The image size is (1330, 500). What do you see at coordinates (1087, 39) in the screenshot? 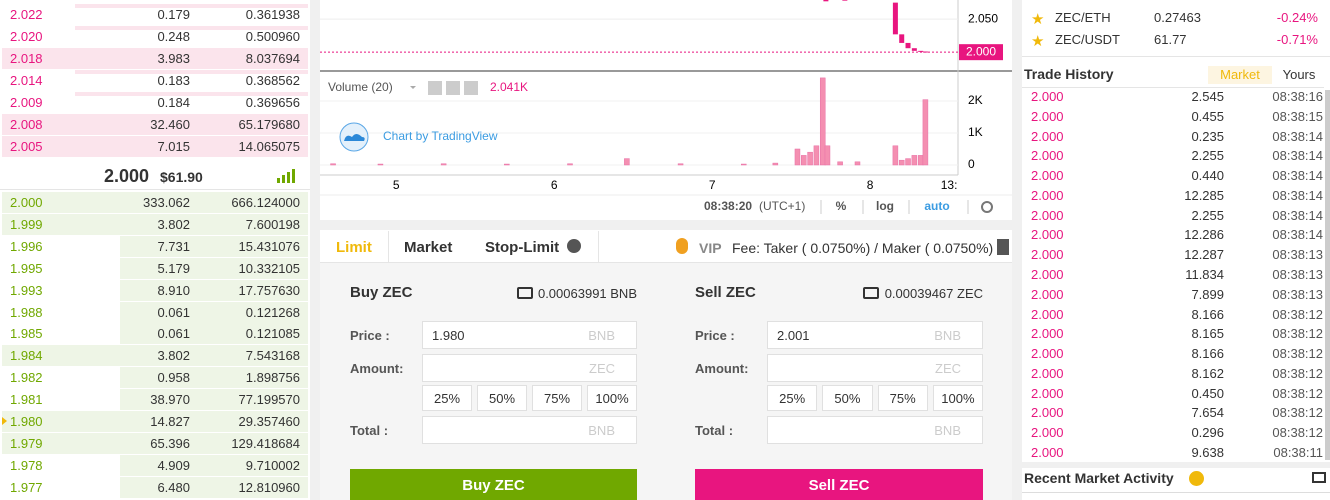
I see `market-pair: ZEC/USDT` at bounding box center [1087, 39].